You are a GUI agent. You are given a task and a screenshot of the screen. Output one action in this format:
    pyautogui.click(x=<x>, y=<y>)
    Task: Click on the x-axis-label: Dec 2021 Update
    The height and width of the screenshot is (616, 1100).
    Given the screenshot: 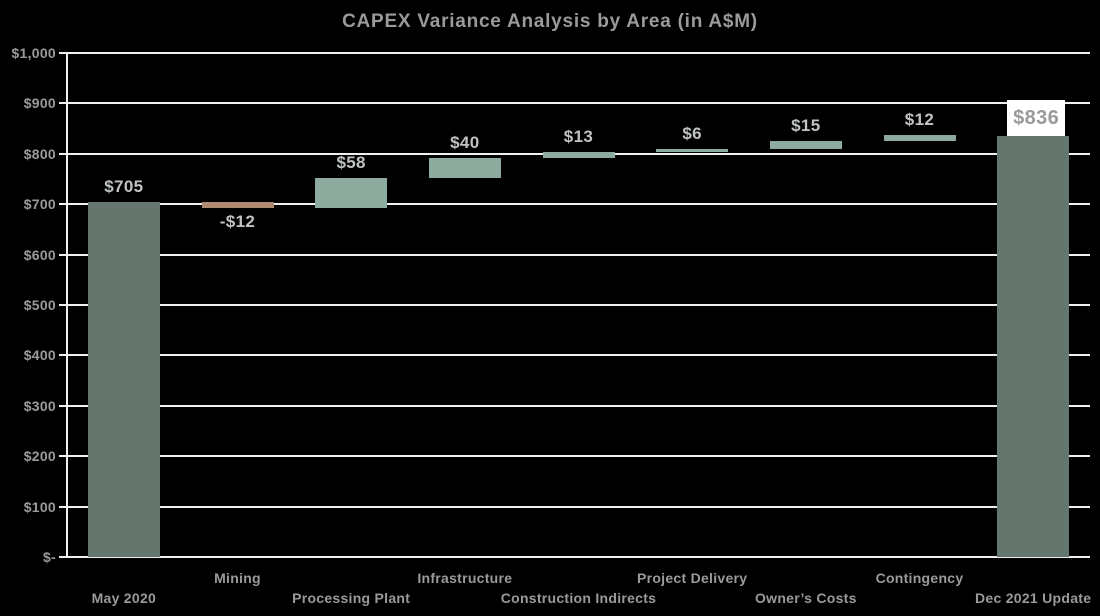 What is the action you would take?
    pyautogui.click(x=1033, y=598)
    